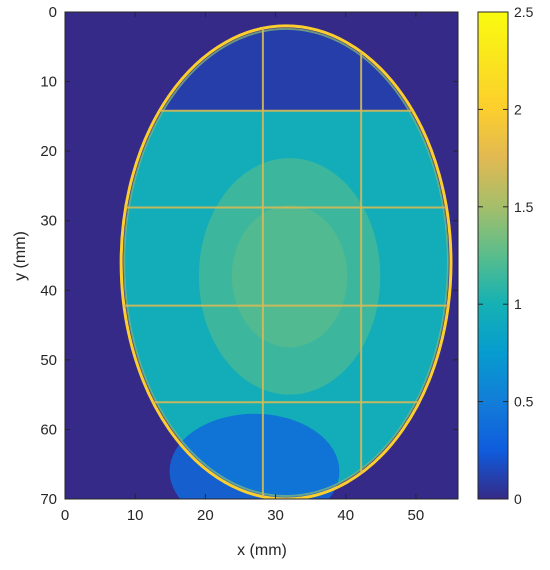  Describe the element at coordinates (524, 402) in the screenshot. I see `colorbar-tick-label: 0.5` at that location.